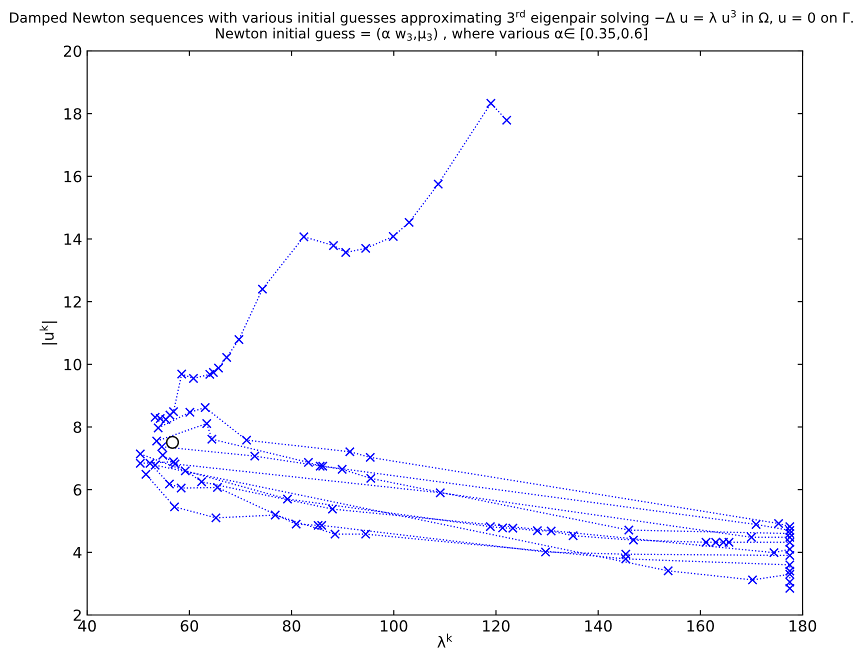 This screenshot has height=662, width=863. I want to click on y-axis-title: |u$^{k}$|, so click(49, 333).